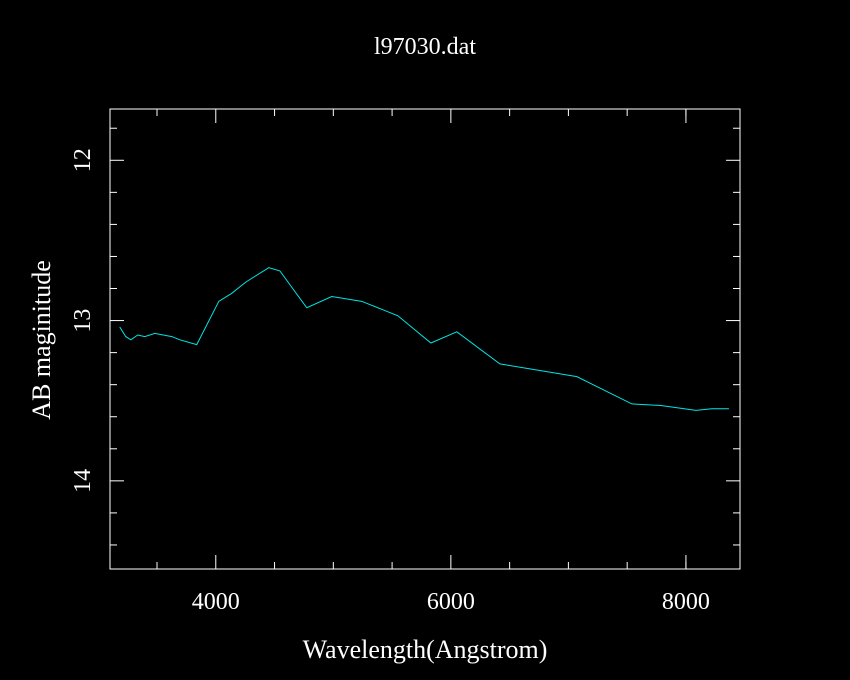  Describe the element at coordinates (425, 649) in the screenshot. I see `x-axis-label: Wavelength(Angstrom)` at that location.